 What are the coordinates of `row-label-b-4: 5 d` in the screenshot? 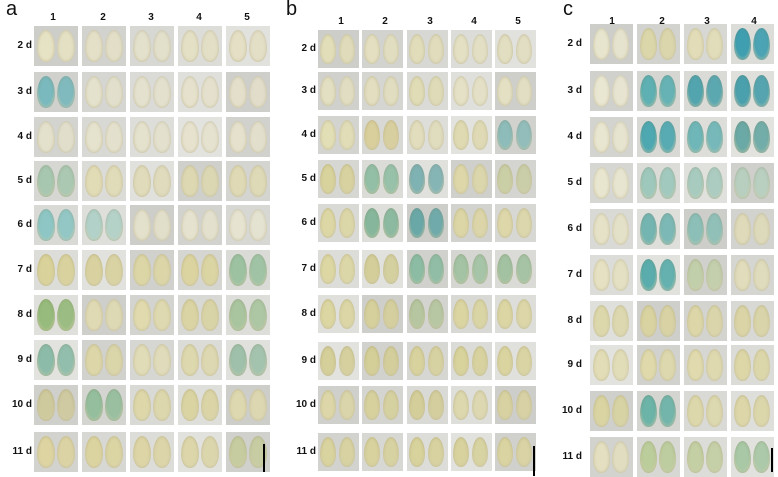 It's located at (308, 178).